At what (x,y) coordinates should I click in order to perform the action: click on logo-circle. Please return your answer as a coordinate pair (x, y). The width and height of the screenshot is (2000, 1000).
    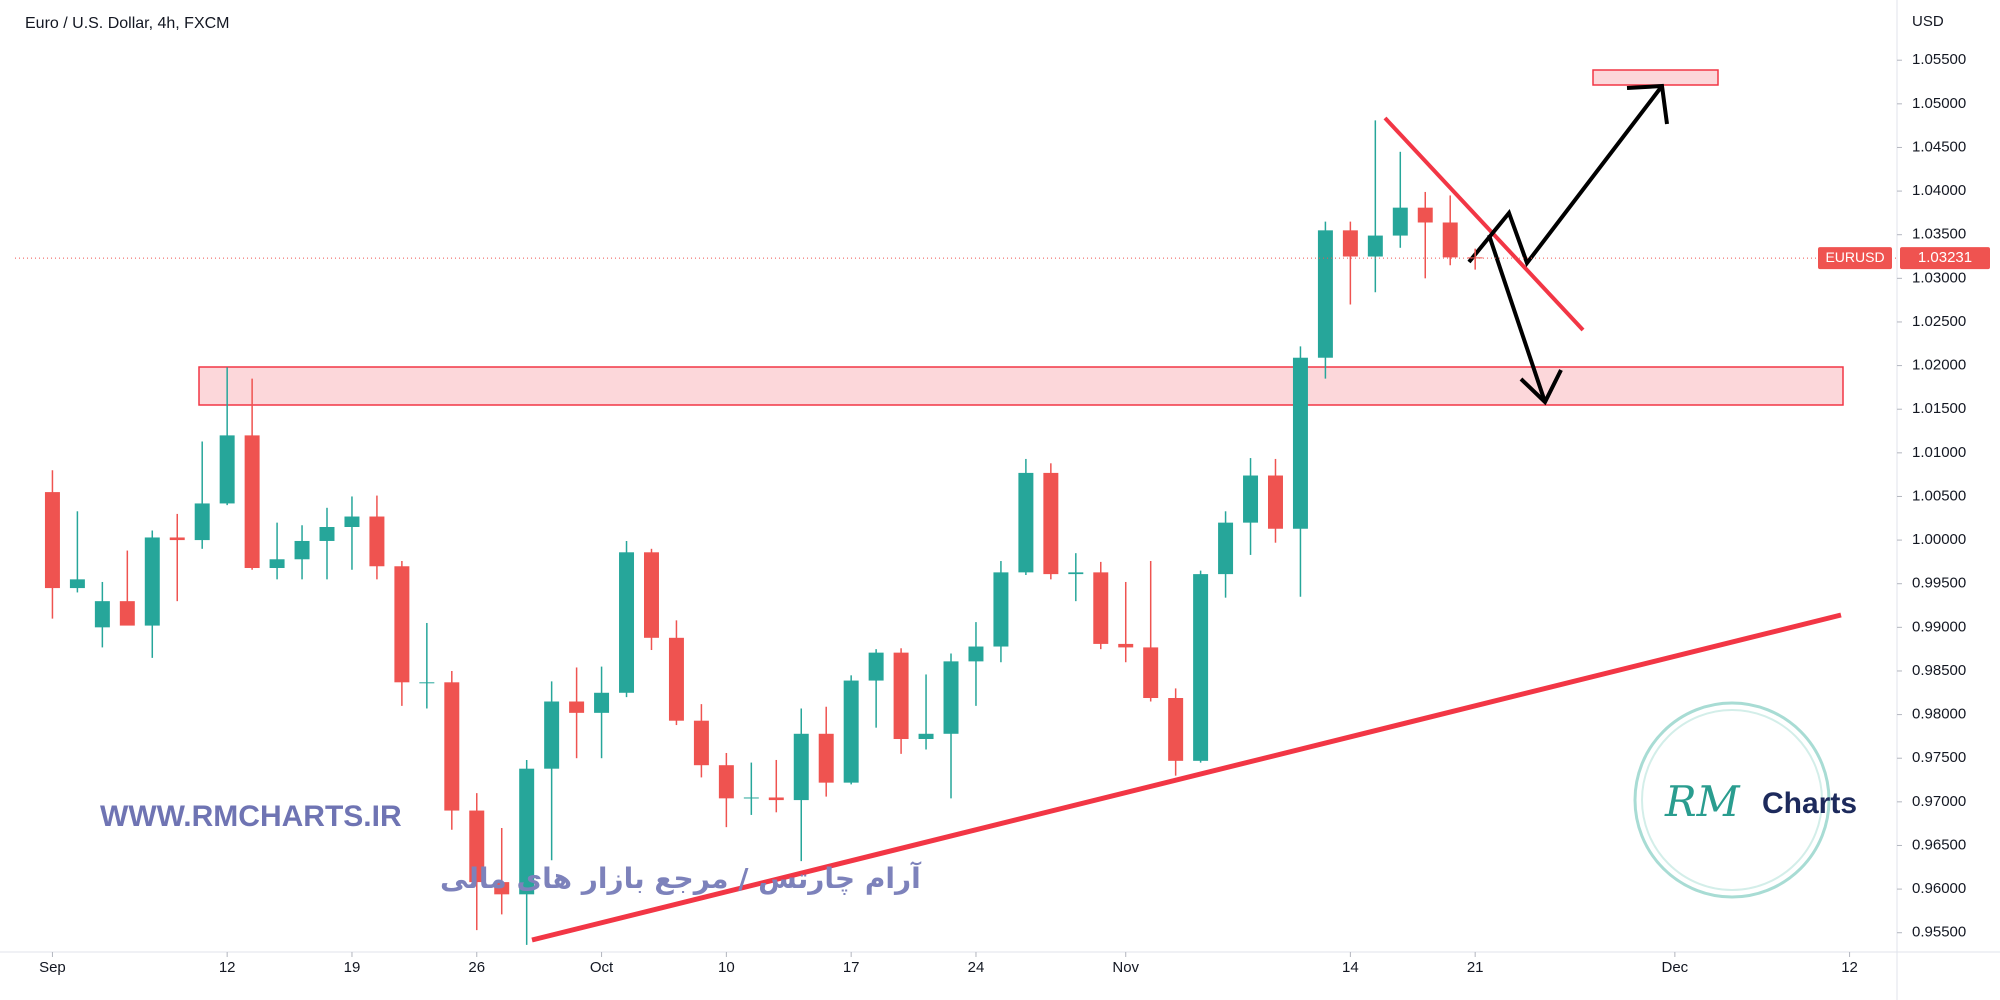
    Looking at the image, I should click on (1732, 800).